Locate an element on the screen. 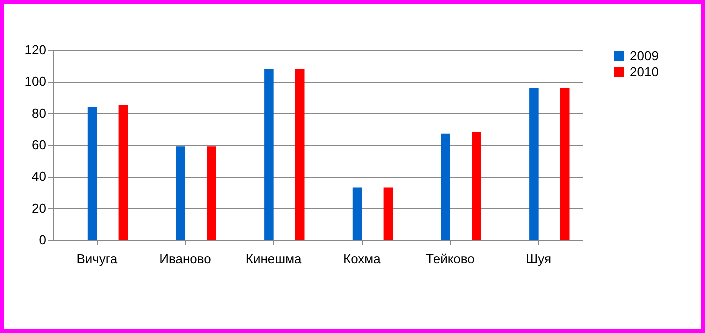 This screenshot has height=333, width=705. y-tick-label: 40 is located at coordinates (39, 176).